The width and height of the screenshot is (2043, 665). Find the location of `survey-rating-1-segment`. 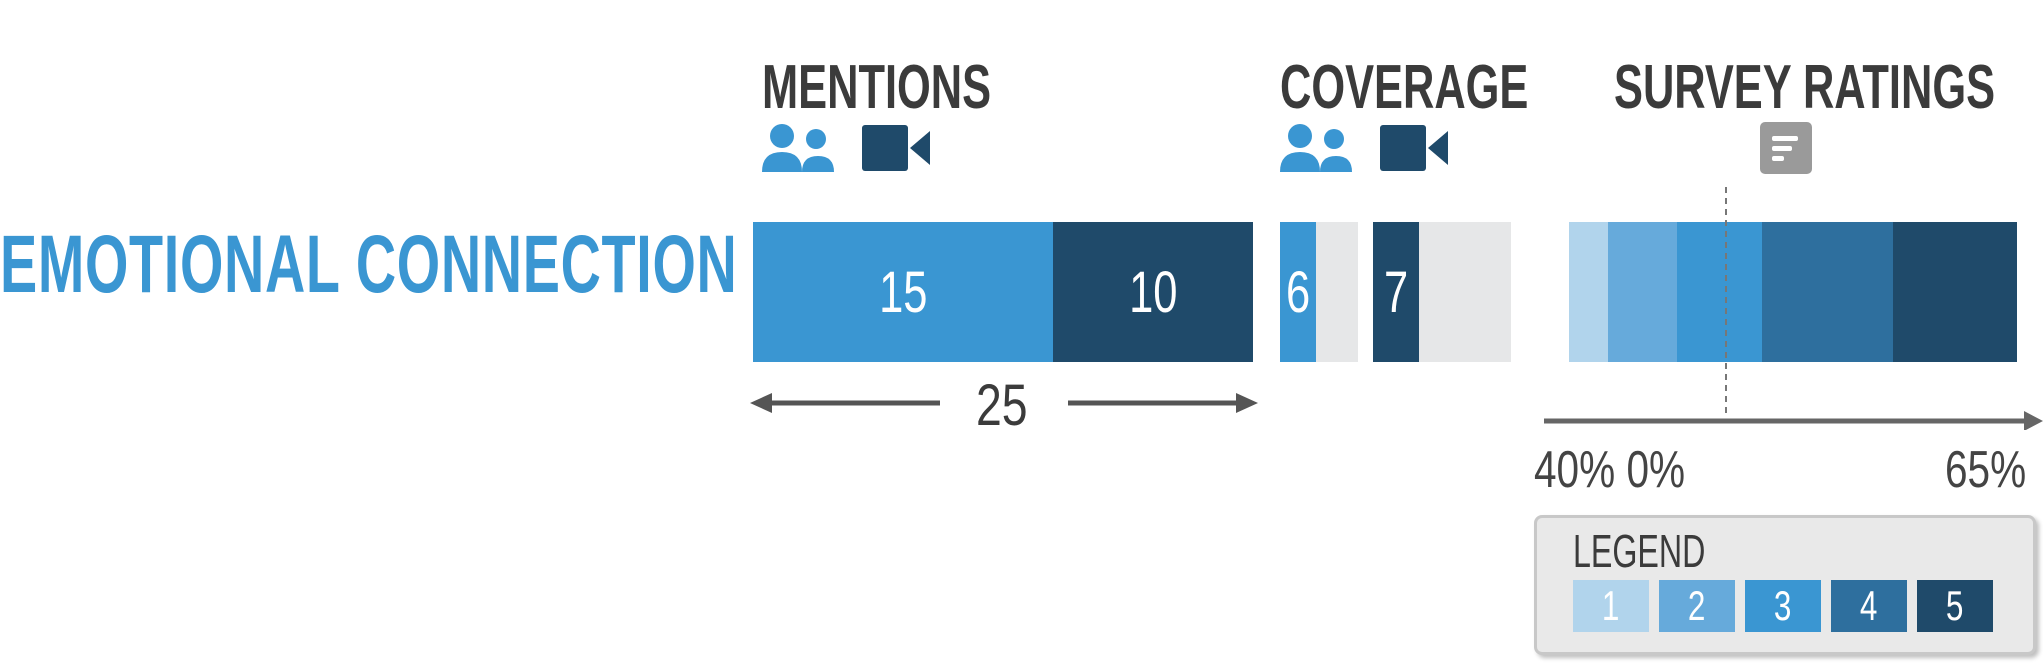

survey-rating-1-segment is located at coordinates (1588, 292).